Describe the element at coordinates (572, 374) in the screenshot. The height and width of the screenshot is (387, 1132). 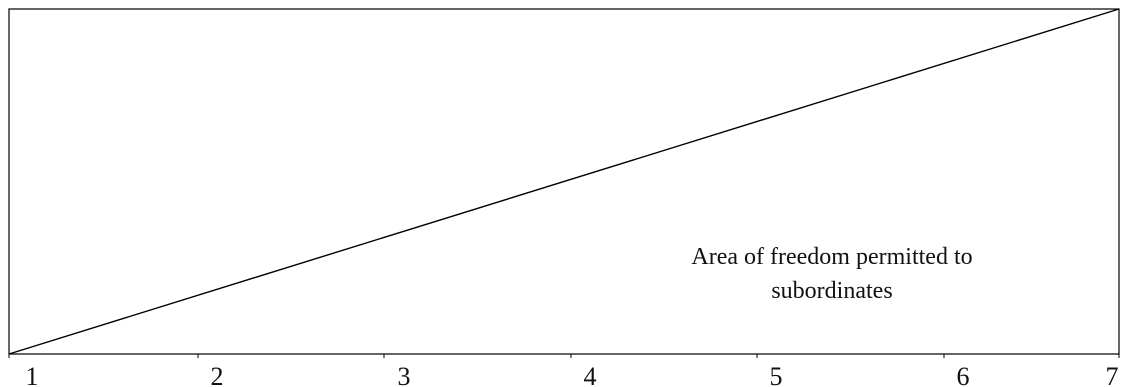
I see `scale-labels: 1 2 3 4 5 6 7` at that location.